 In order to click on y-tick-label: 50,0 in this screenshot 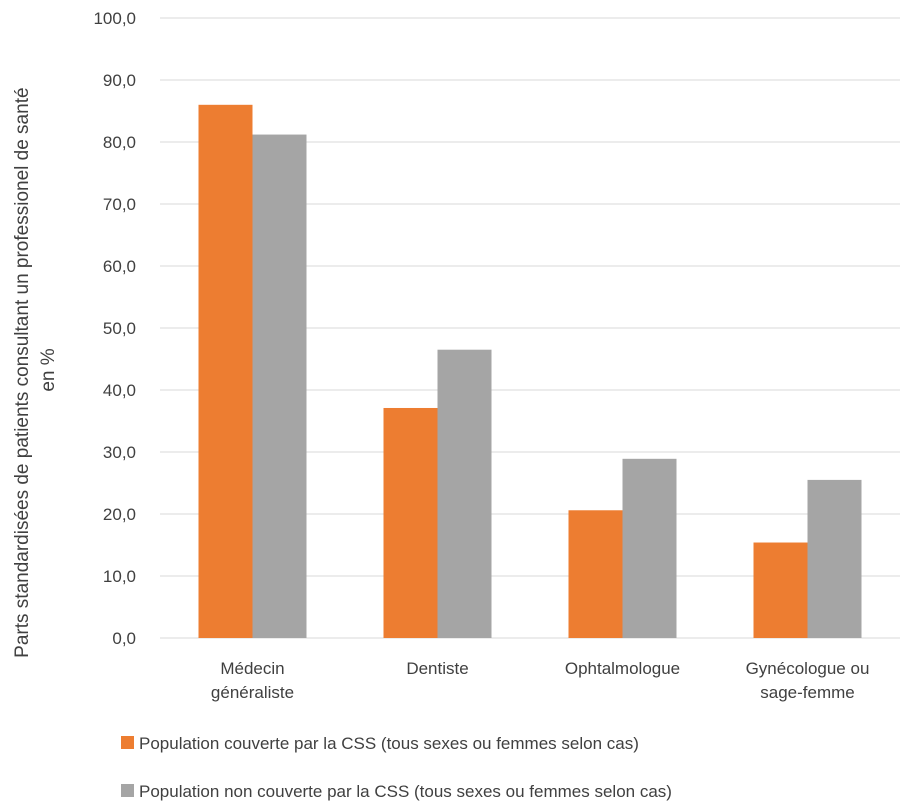, I will do `click(119, 328)`.